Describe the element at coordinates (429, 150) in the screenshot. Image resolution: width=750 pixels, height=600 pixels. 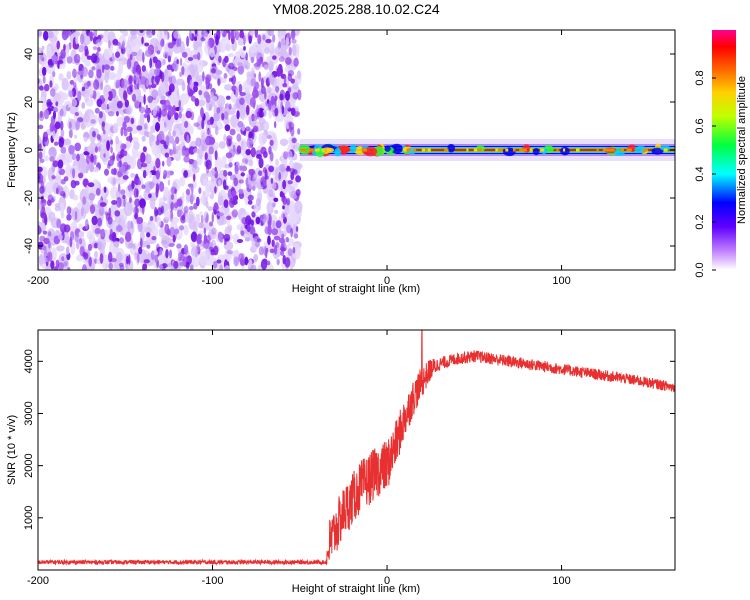
I see `signal-peak` at that location.